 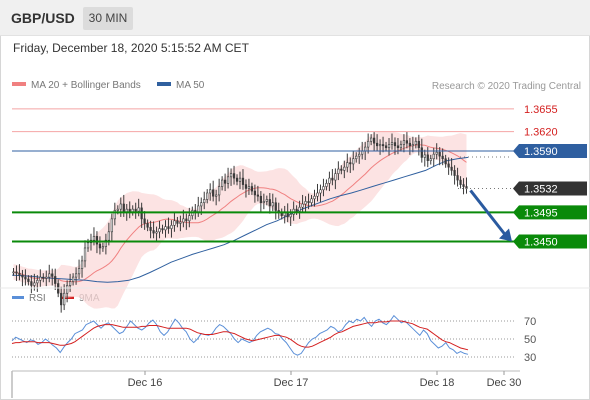 I want to click on x-tick-label: Dec 30, so click(x=504, y=383).